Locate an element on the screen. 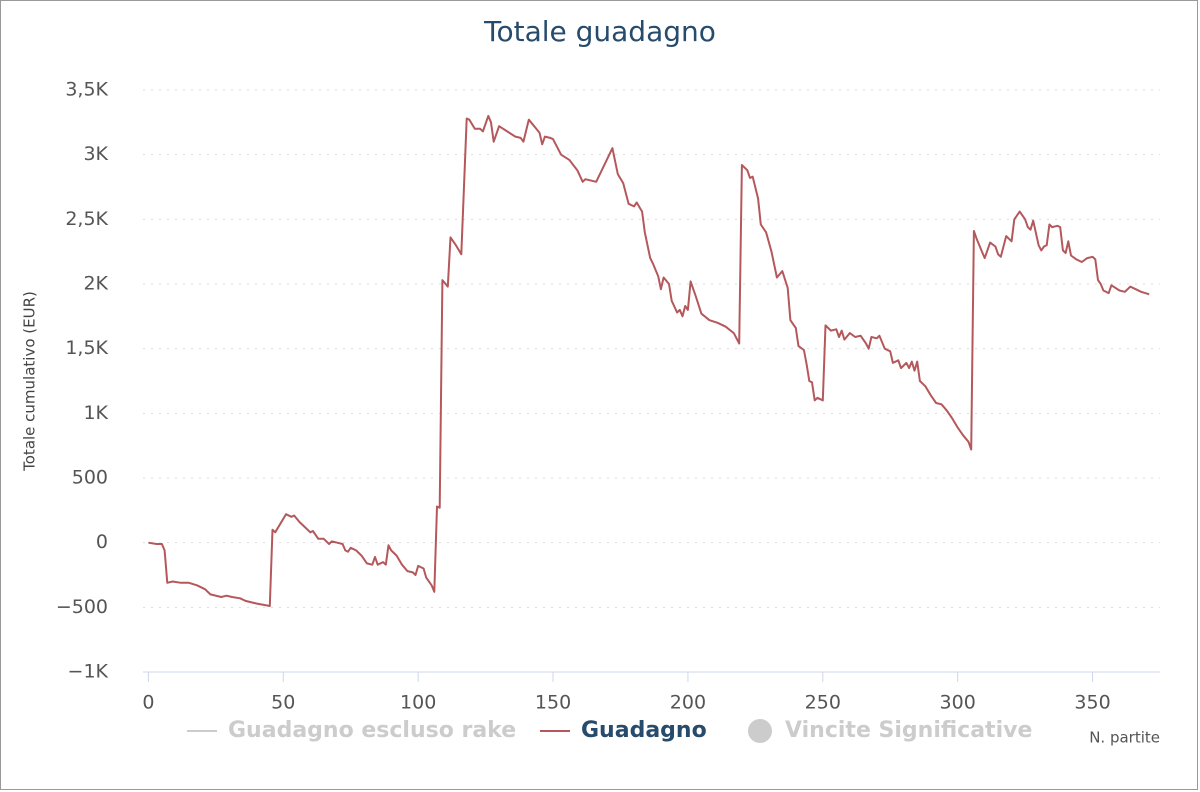  y-tick-label: −1K is located at coordinates (88, 672).